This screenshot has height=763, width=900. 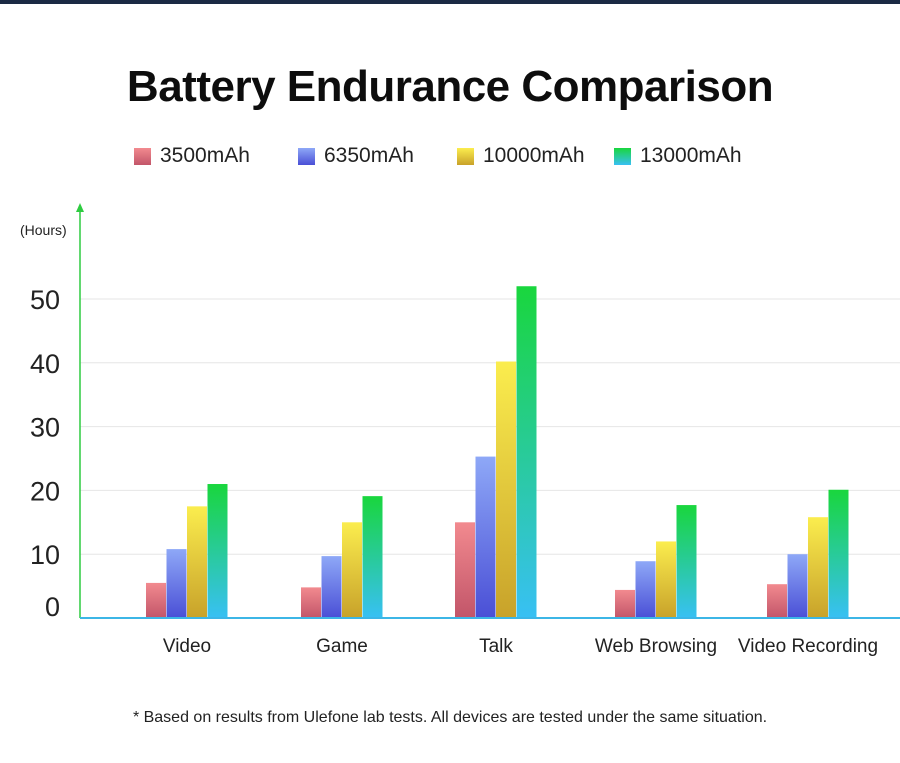 What do you see at coordinates (342, 646) in the screenshot?
I see `x-tick-label: Game` at bounding box center [342, 646].